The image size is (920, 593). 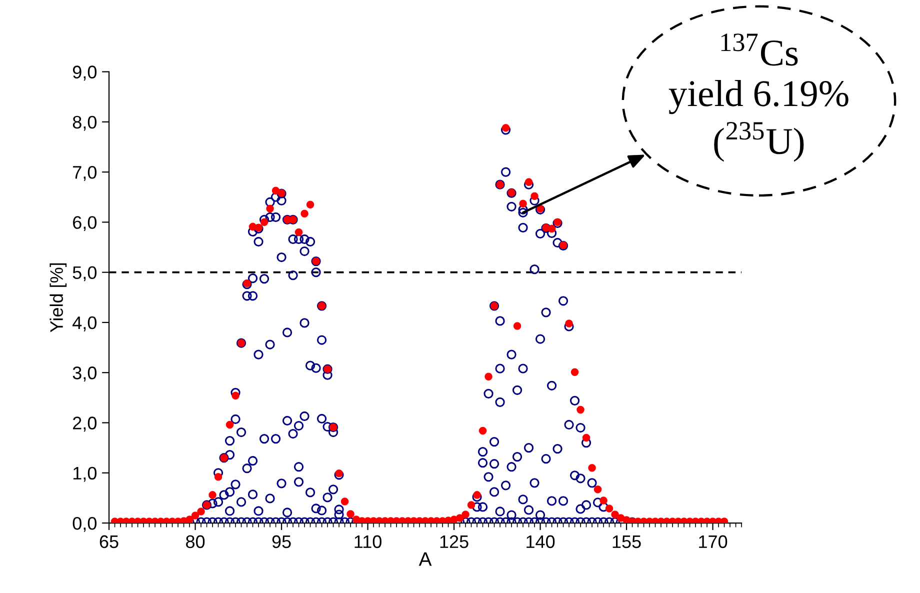 I want to click on y-tick-label: 6,0, so click(x=85, y=224).